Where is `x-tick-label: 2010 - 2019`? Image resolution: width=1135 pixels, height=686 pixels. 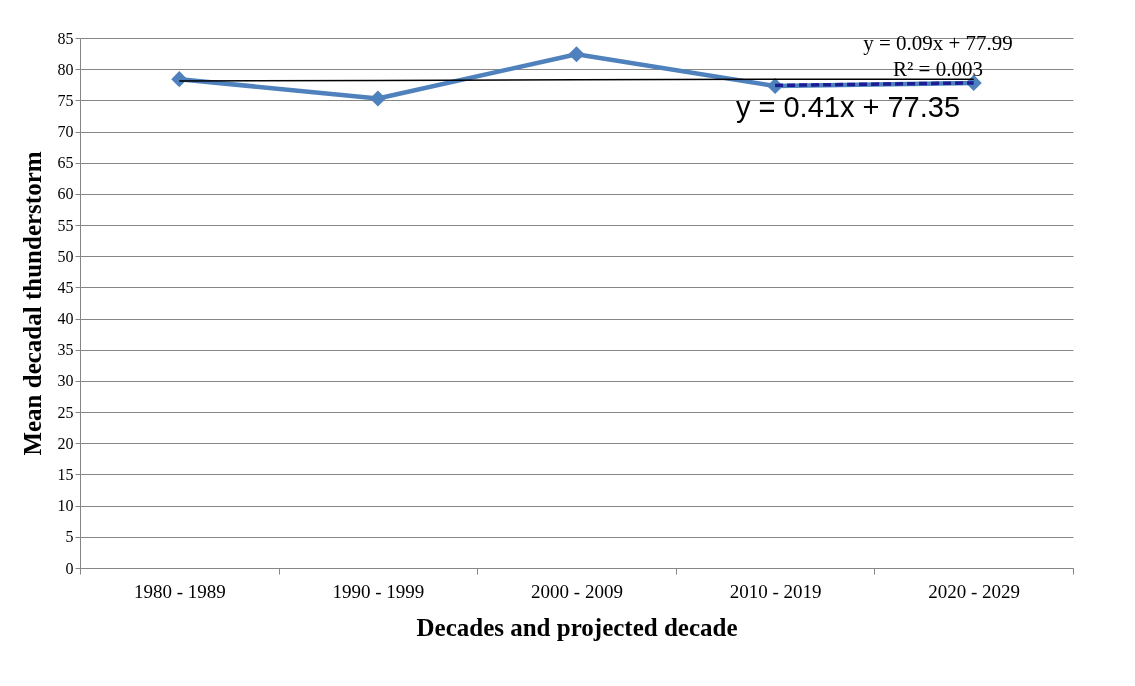 x-tick-label: 2010 - 2019 is located at coordinates (775, 591).